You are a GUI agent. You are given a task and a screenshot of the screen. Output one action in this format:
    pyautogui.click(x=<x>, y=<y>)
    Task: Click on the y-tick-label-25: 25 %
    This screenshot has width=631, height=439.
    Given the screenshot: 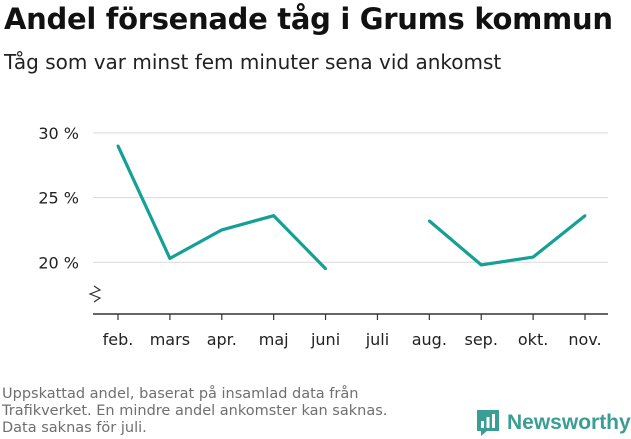 What is the action you would take?
    pyautogui.click(x=58, y=198)
    